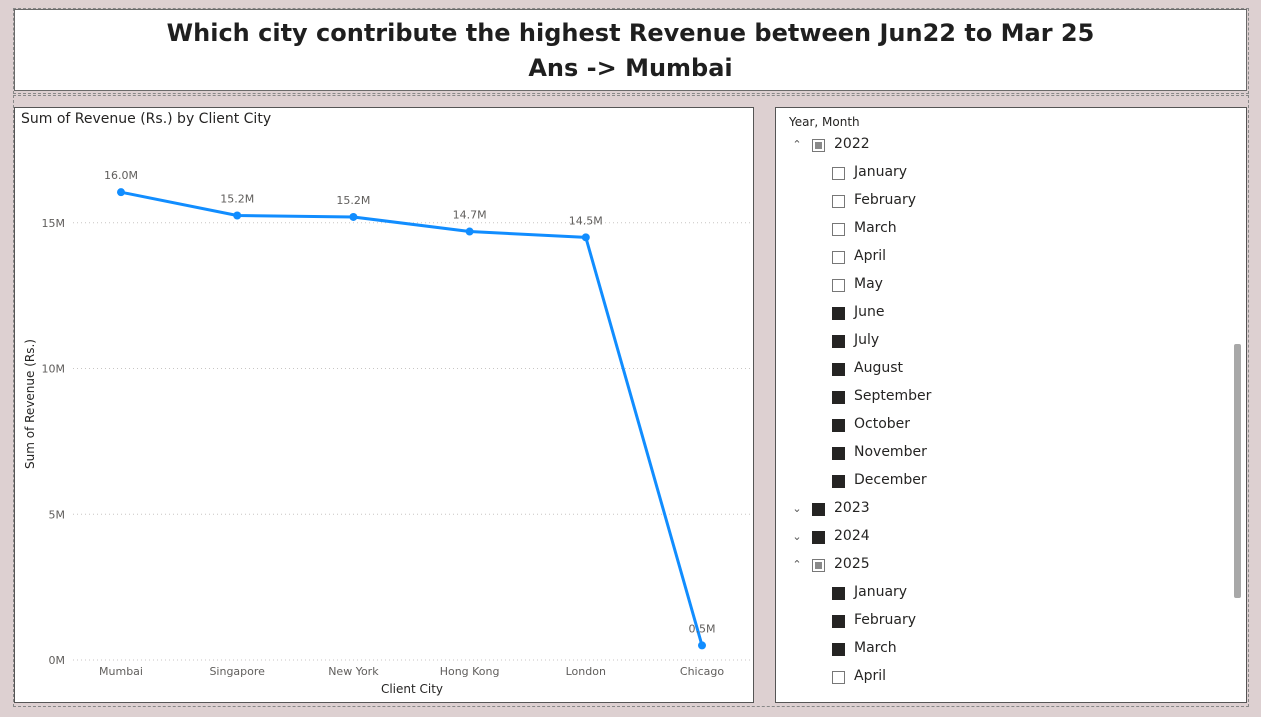 This screenshot has width=1261, height=717. What do you see at coordinates (852, 564) in the screenshot?
I see `slicer-item-label: 2025` at bounding box center [852, 564].